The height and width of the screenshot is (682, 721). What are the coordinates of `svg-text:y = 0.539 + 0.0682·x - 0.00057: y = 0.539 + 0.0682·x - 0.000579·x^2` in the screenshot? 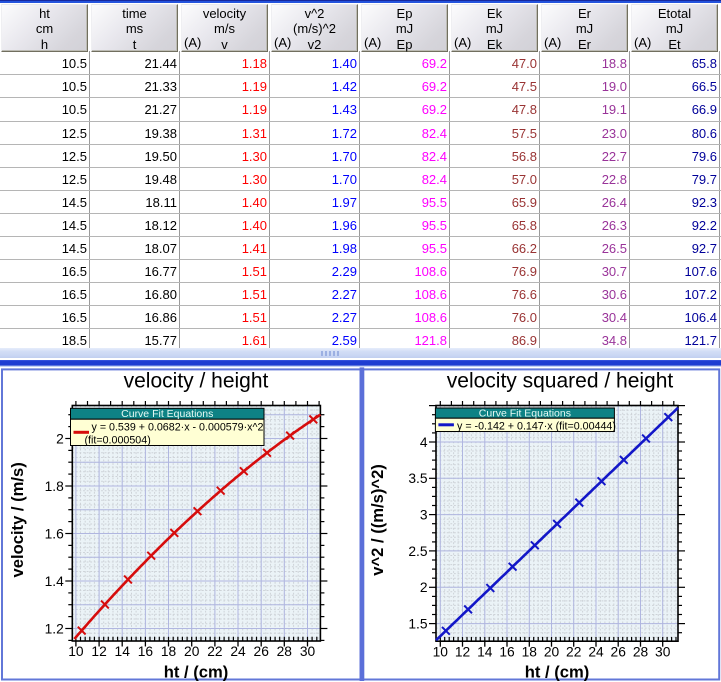 It's located at (178, 428).